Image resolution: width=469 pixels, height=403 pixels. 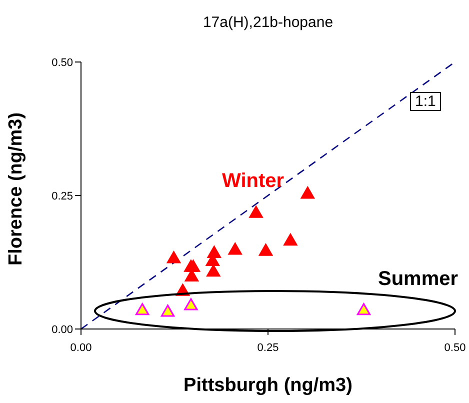 I want to click on x-tick-label: 0.00, so click(x=81, y=348).